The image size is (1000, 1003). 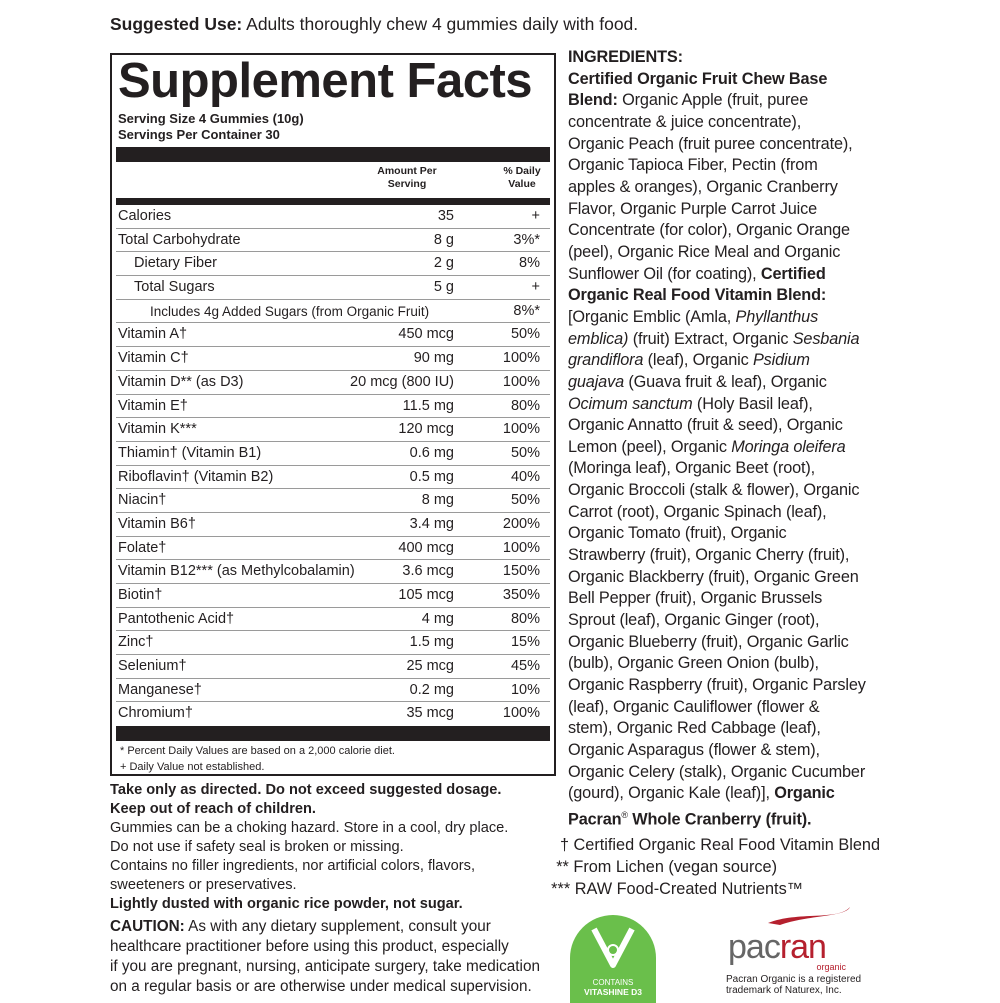 What do you see at coordinates (153, 334) in the screenshot?
I see `nutrient-name: Vitamin A†` at bounding box center [153, 334].